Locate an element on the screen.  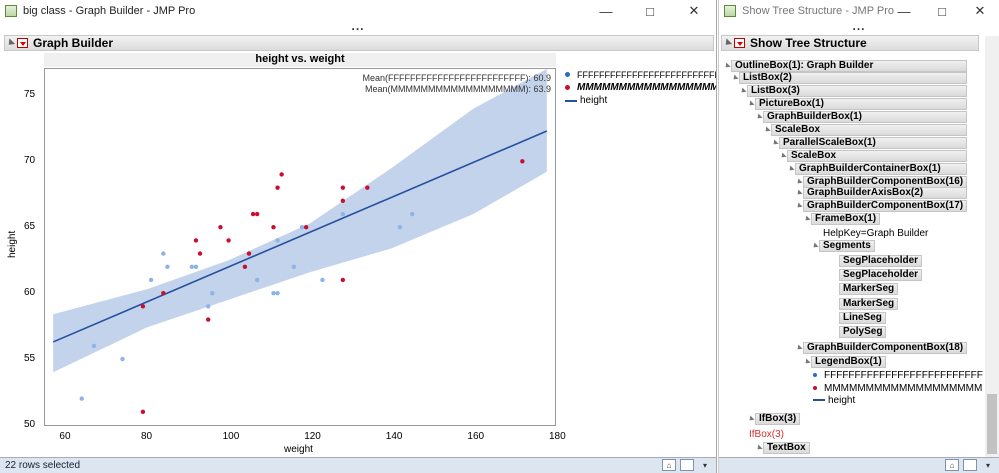
tree-node: SegPlaceholder is located at coordinates (872, 275).